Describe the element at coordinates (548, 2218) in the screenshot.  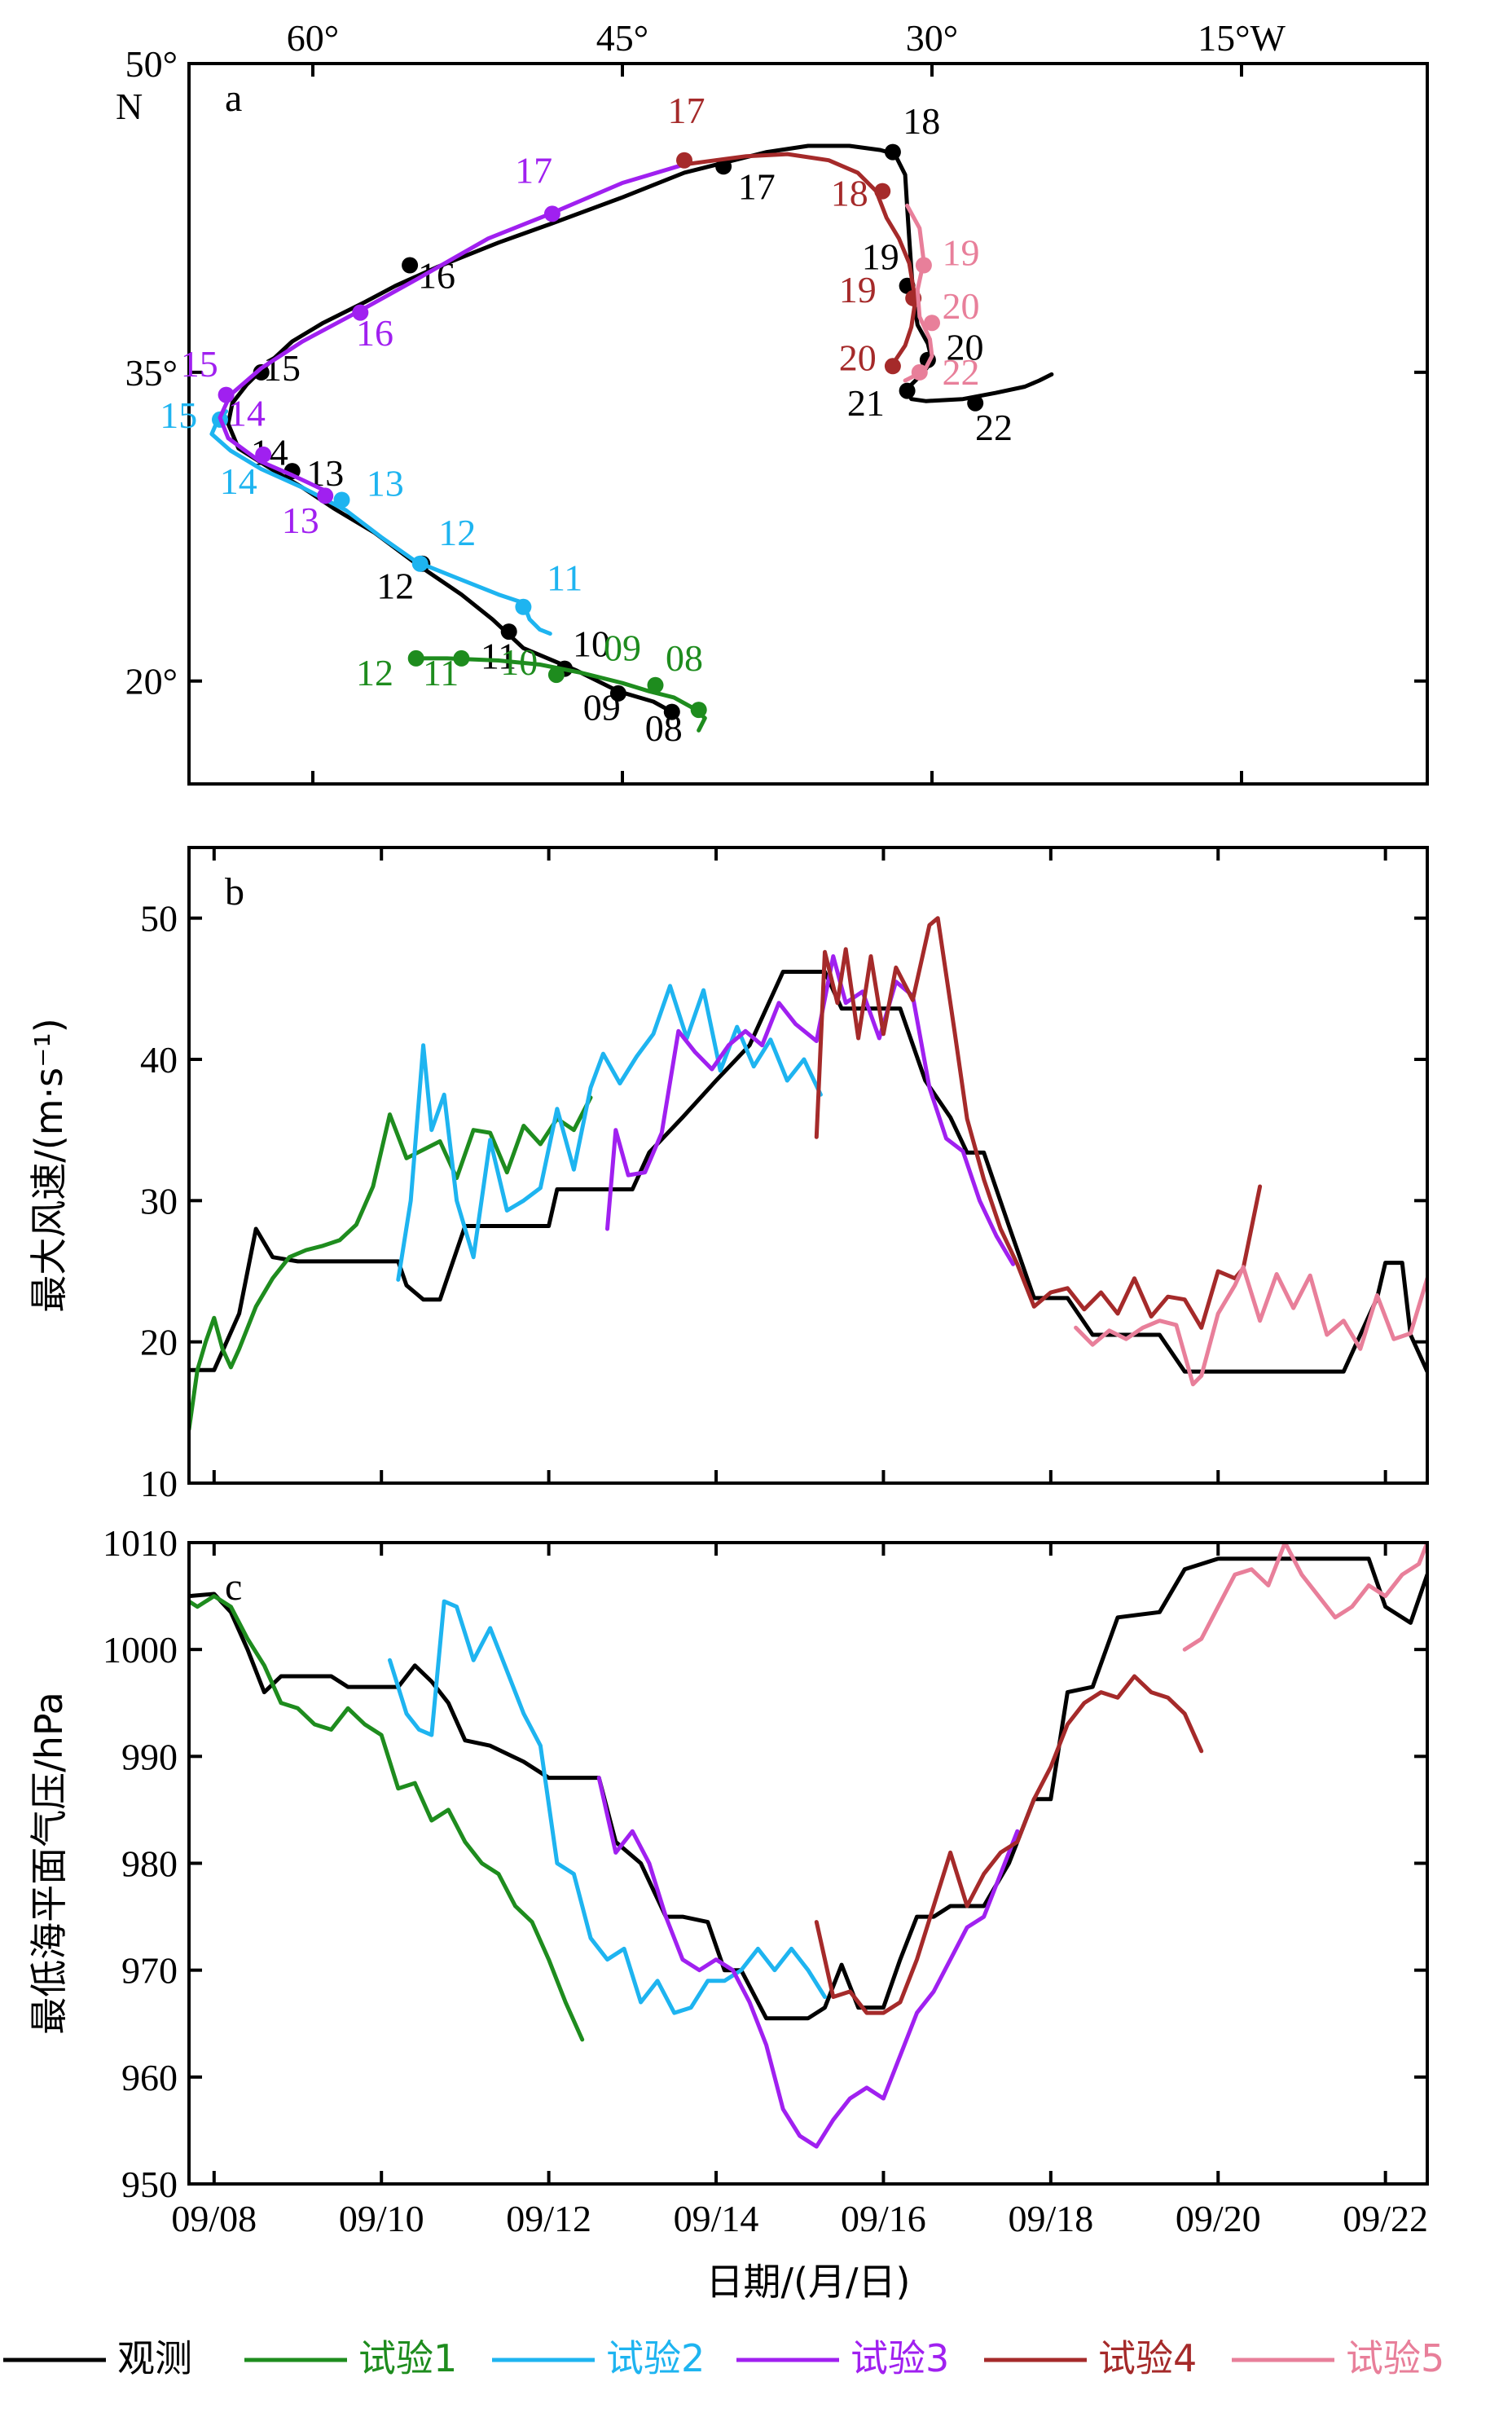
I see `min-pressure-x-tick-label: 09/12` at that location.